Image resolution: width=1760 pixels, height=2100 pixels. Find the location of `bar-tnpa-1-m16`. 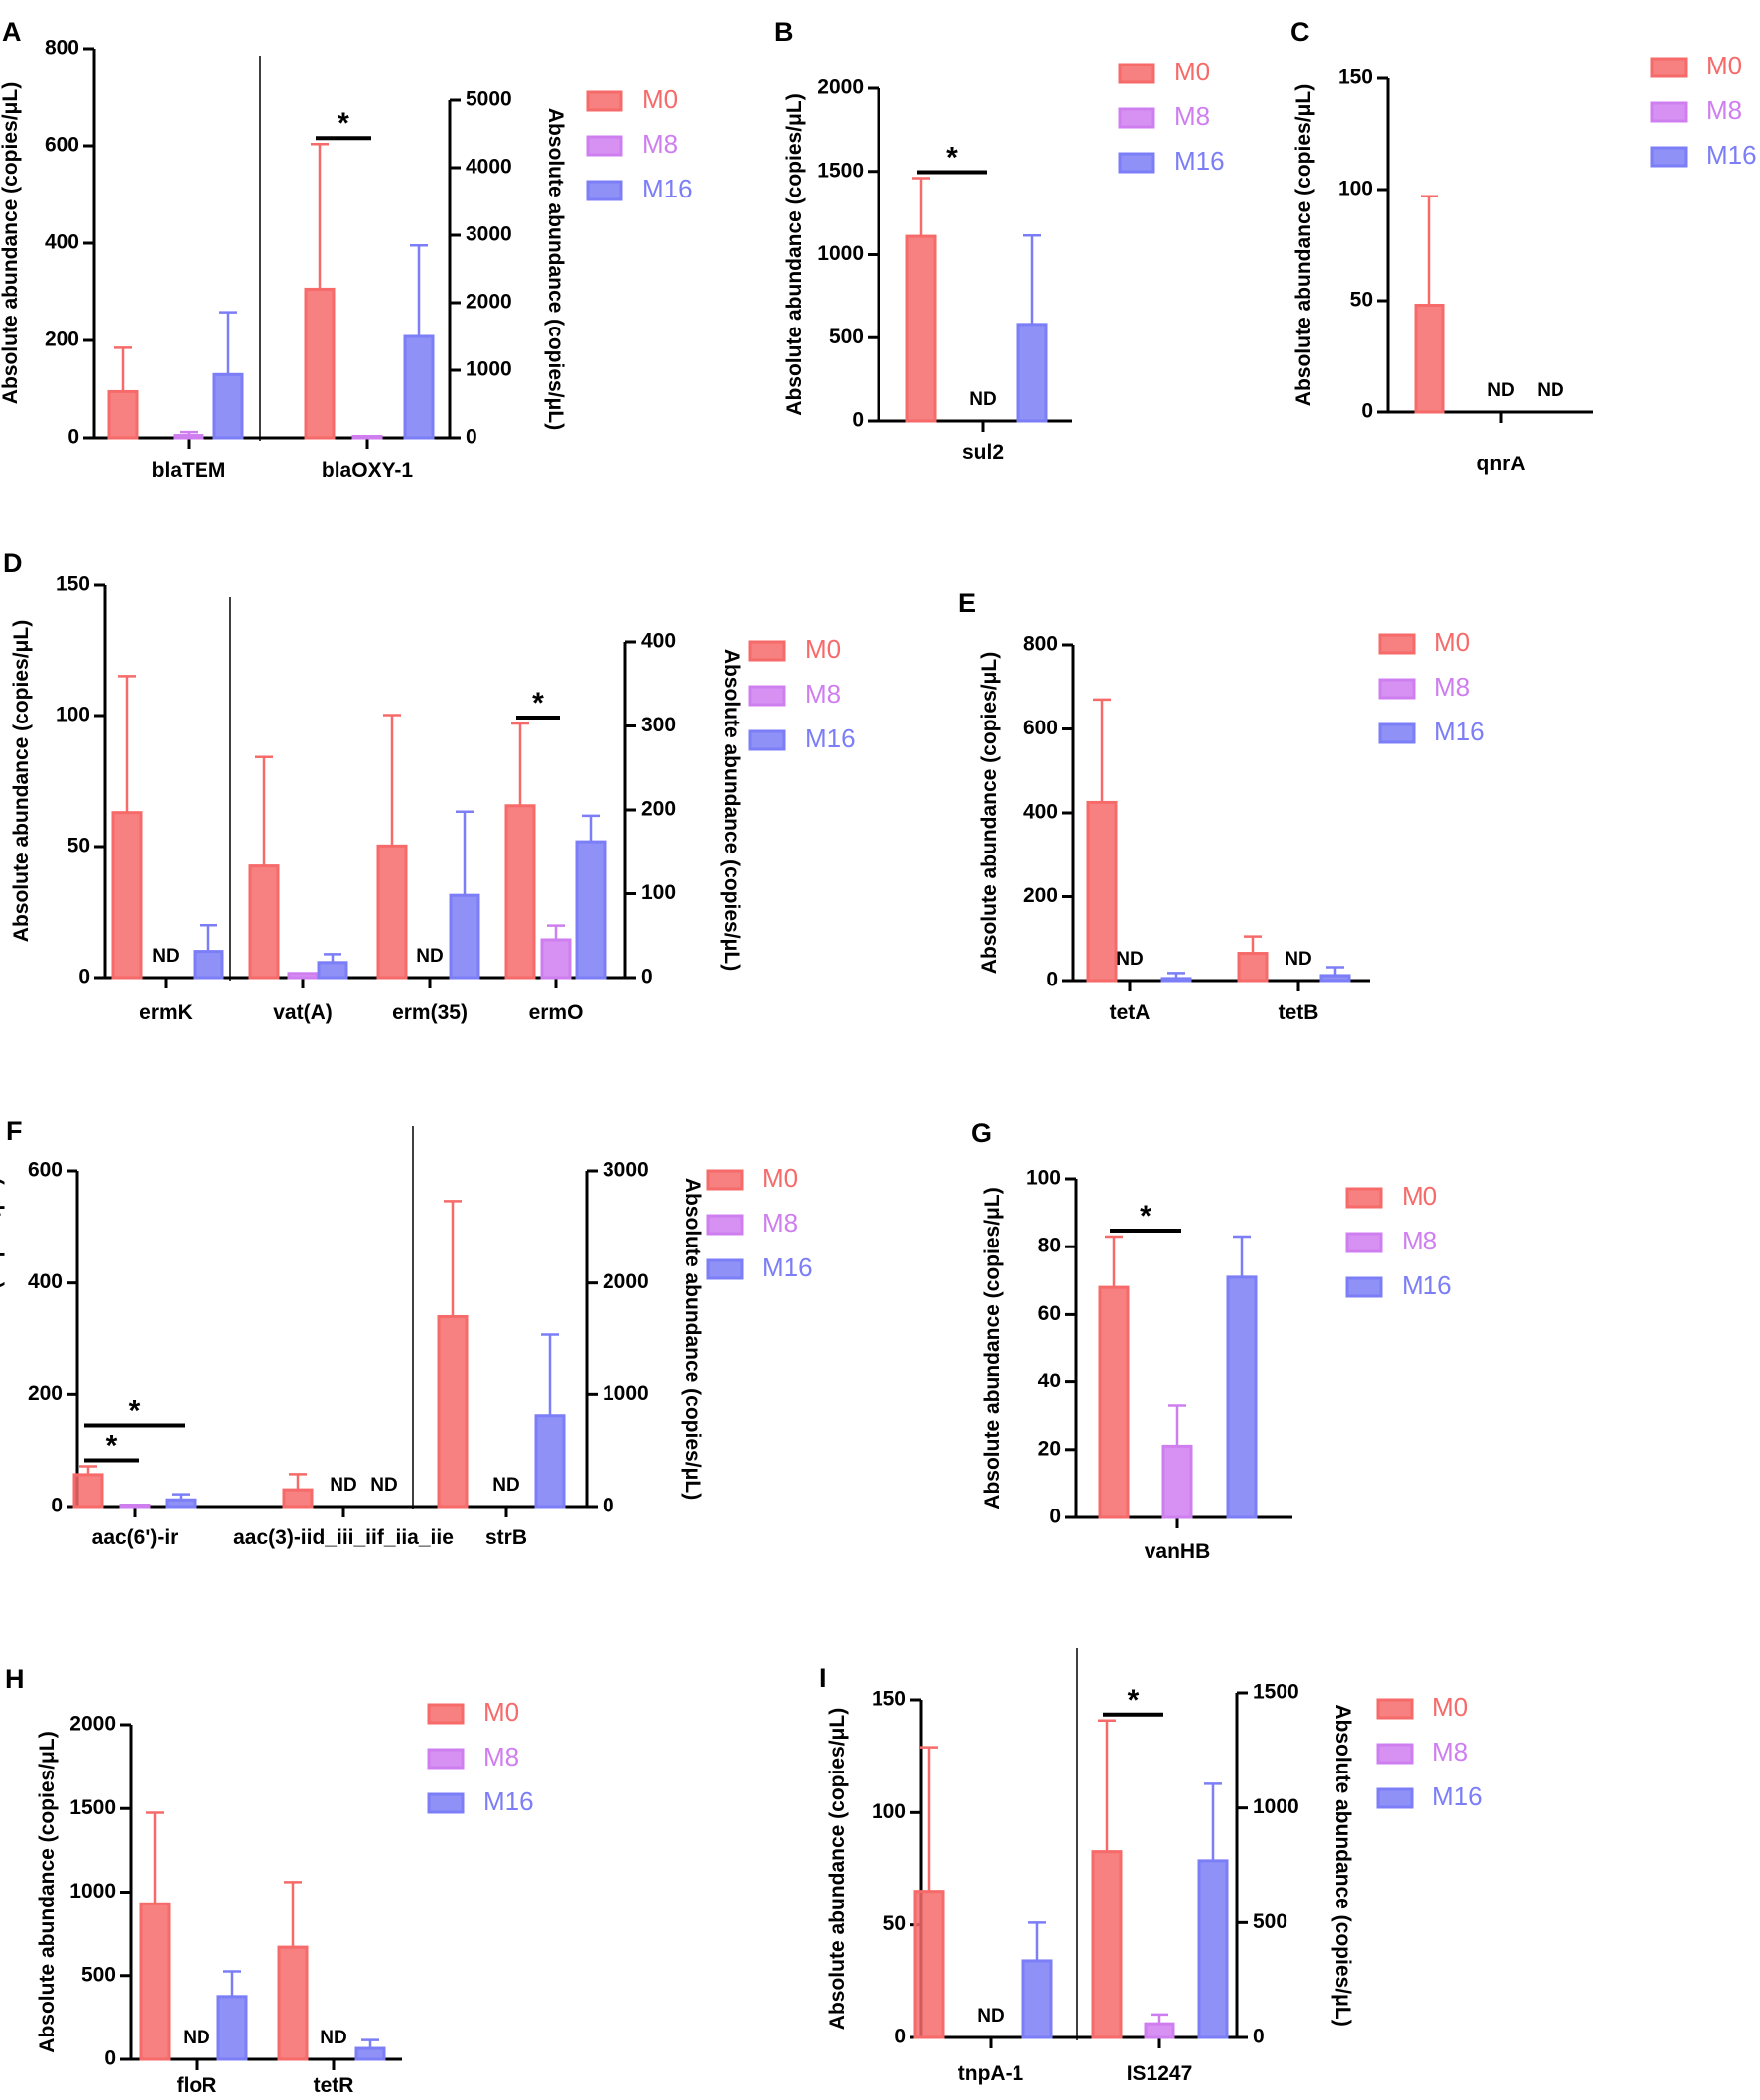

bar-tnpa-1-m16 is located at coordinates (1037, 1999).